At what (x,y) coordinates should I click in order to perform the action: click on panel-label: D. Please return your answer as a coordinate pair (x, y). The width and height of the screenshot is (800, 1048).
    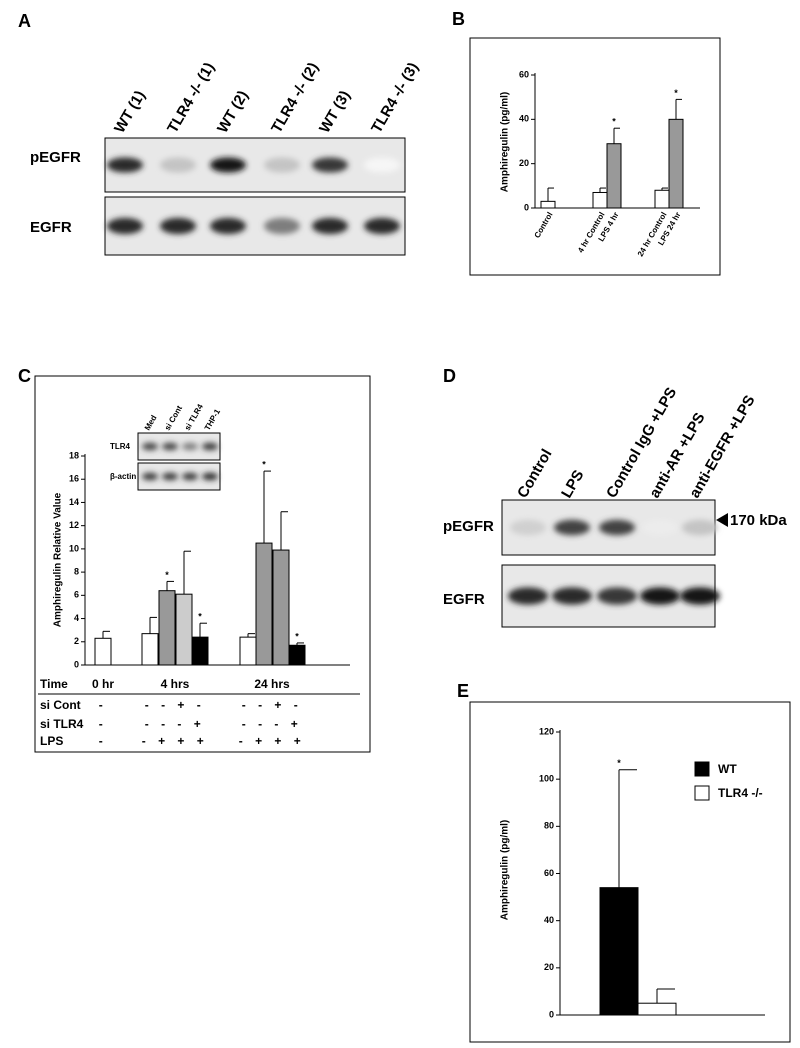
    Looking at the image, I should click on (449, 376).